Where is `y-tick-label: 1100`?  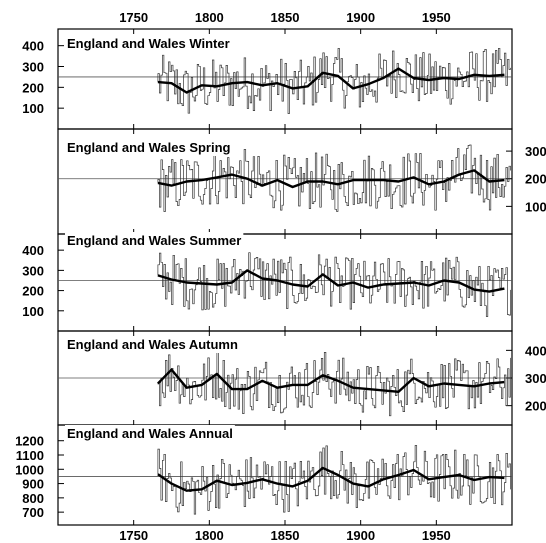
y-tick-label: 1100 is located at coordinates (30, 455).